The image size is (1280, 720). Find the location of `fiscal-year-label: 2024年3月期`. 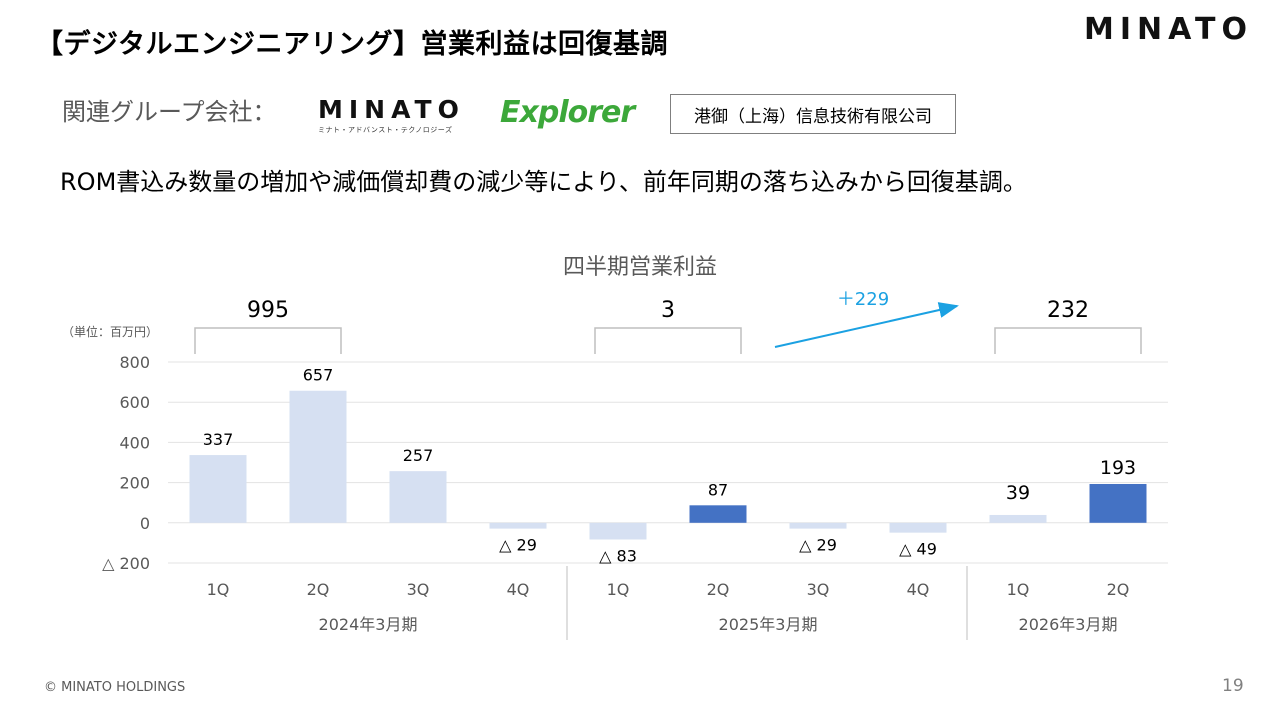

fiscal-year-label: 2024年3月期 is located at coordinates (368, 624).